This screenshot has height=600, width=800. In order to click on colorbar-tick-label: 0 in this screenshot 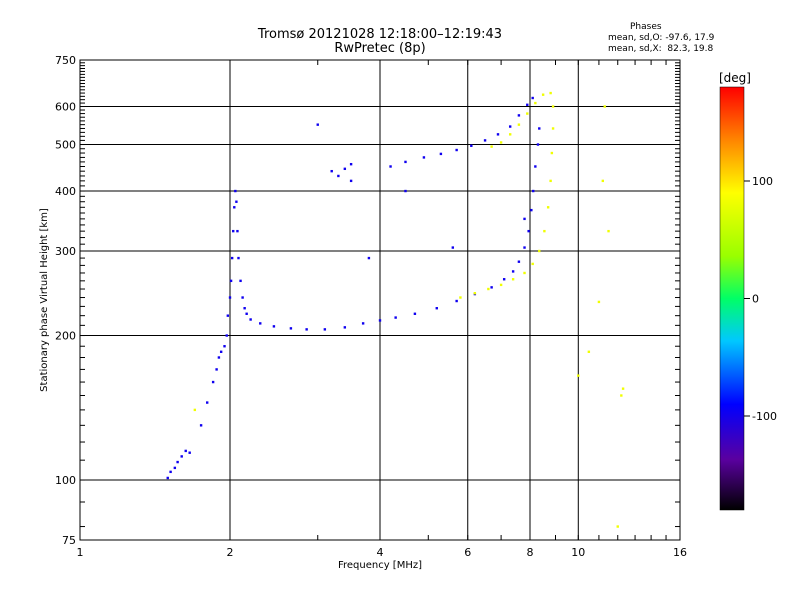, I will do `click(755, 299)`.